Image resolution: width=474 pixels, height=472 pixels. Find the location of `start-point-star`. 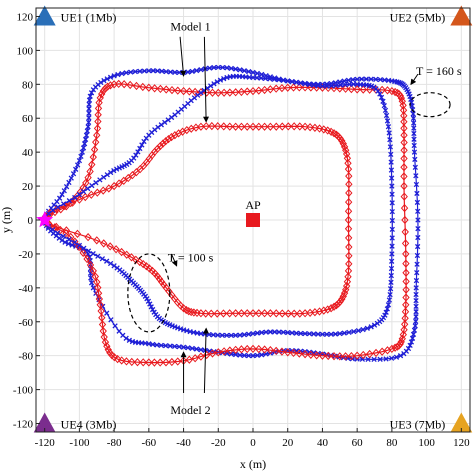

start-point-star is located at coordinates (45, 219).